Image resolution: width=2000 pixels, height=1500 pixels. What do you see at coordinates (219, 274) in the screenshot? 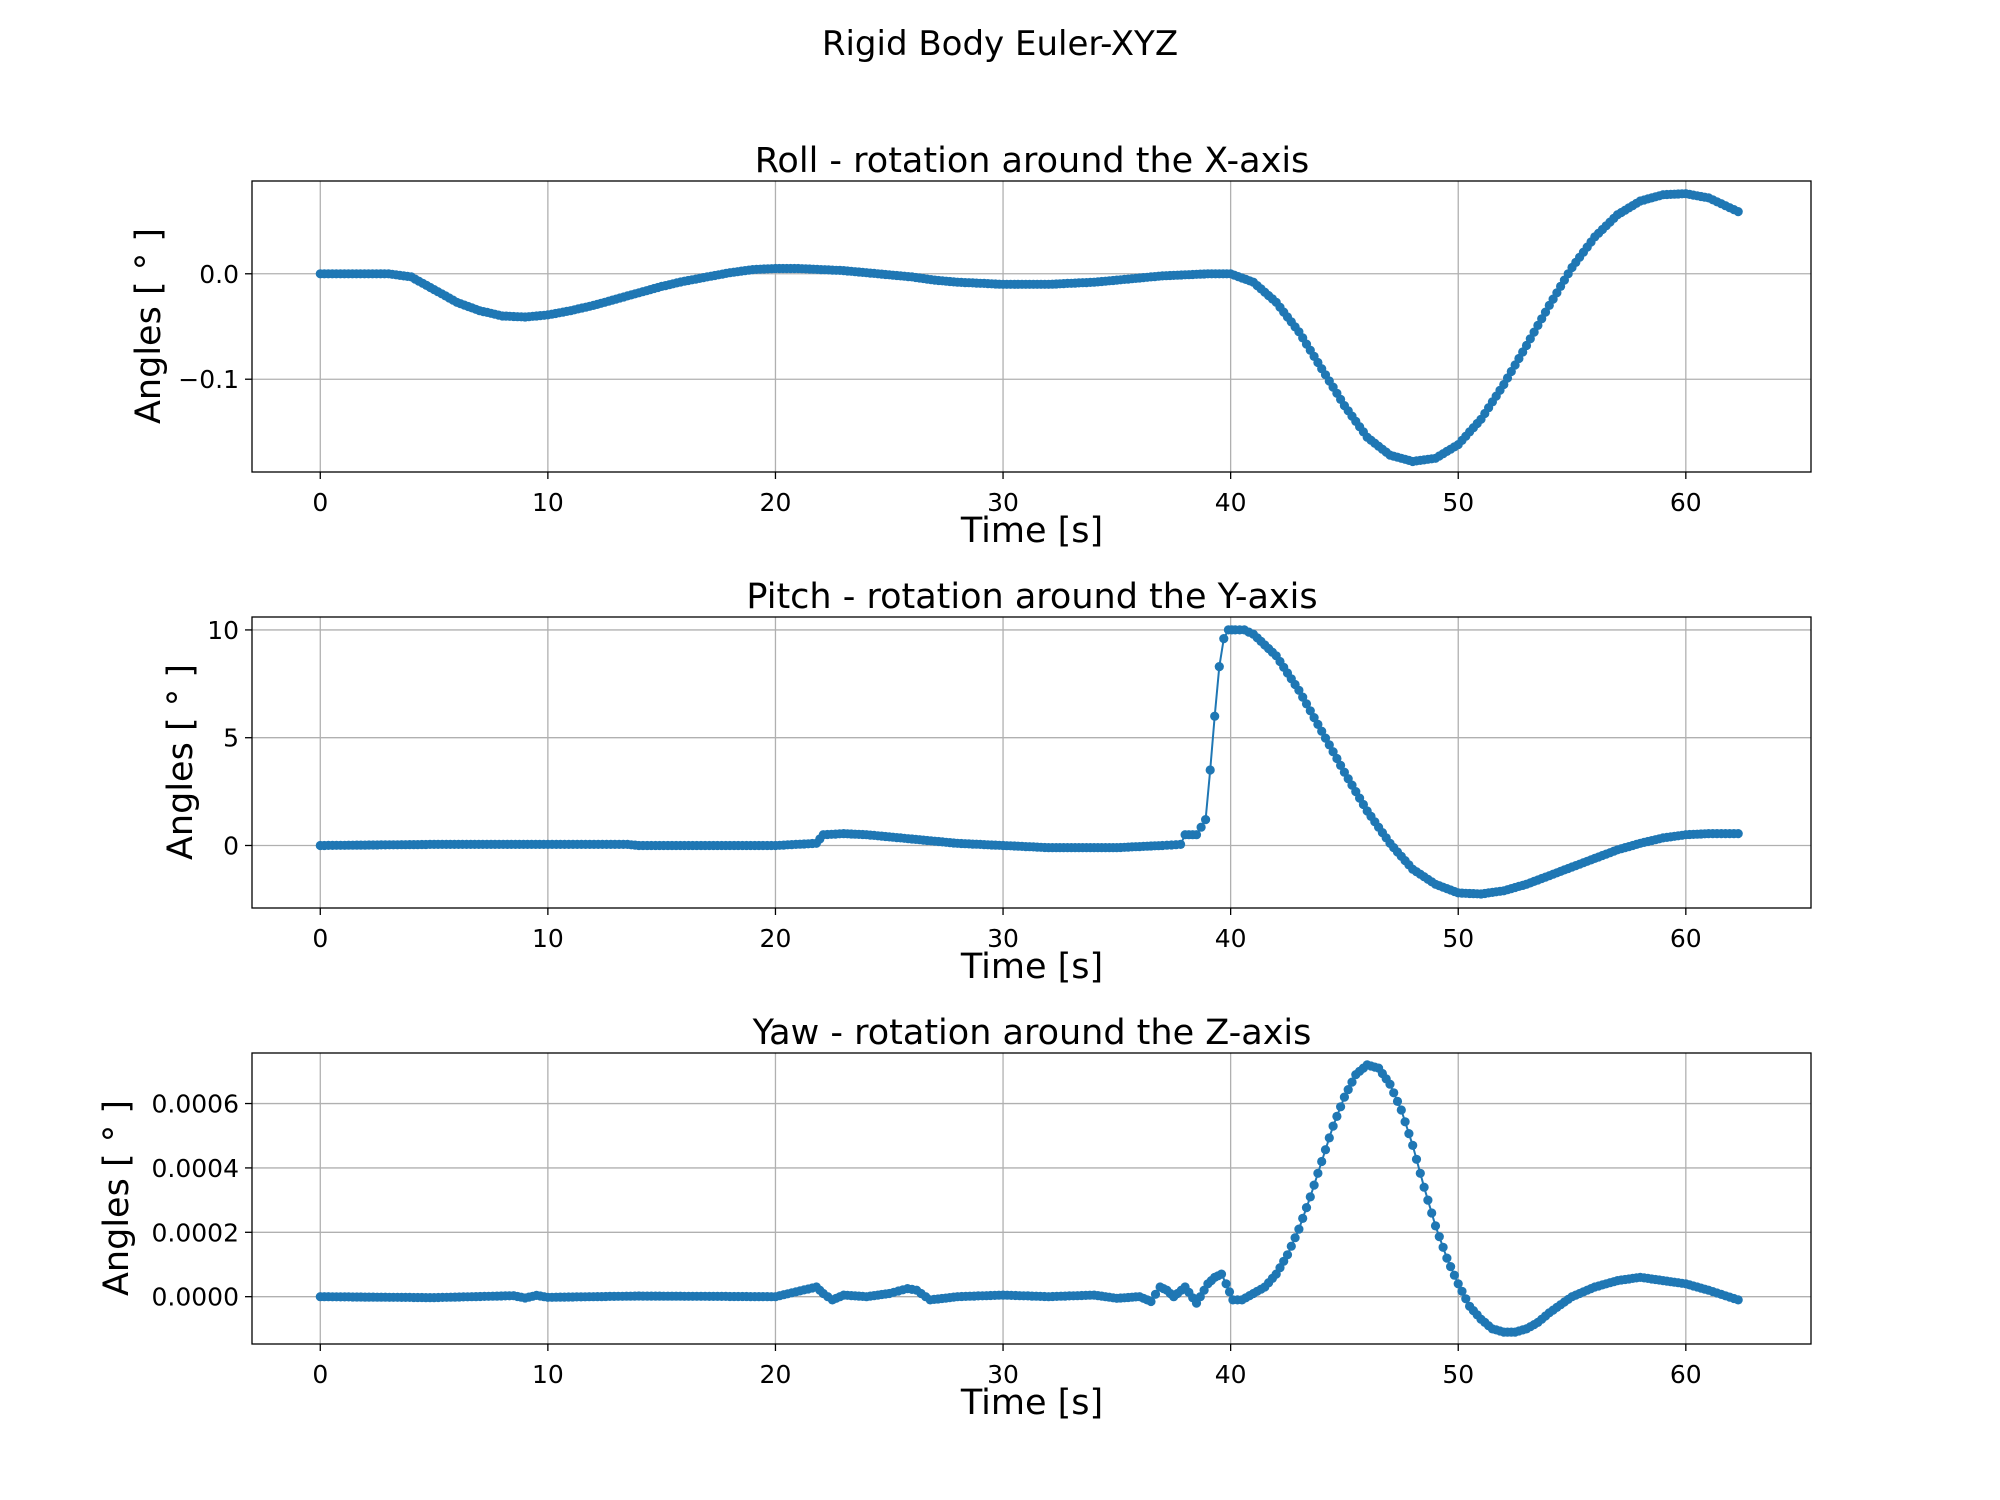
I see `y-tick-label: 0.0` at bounding box center [219, 274].